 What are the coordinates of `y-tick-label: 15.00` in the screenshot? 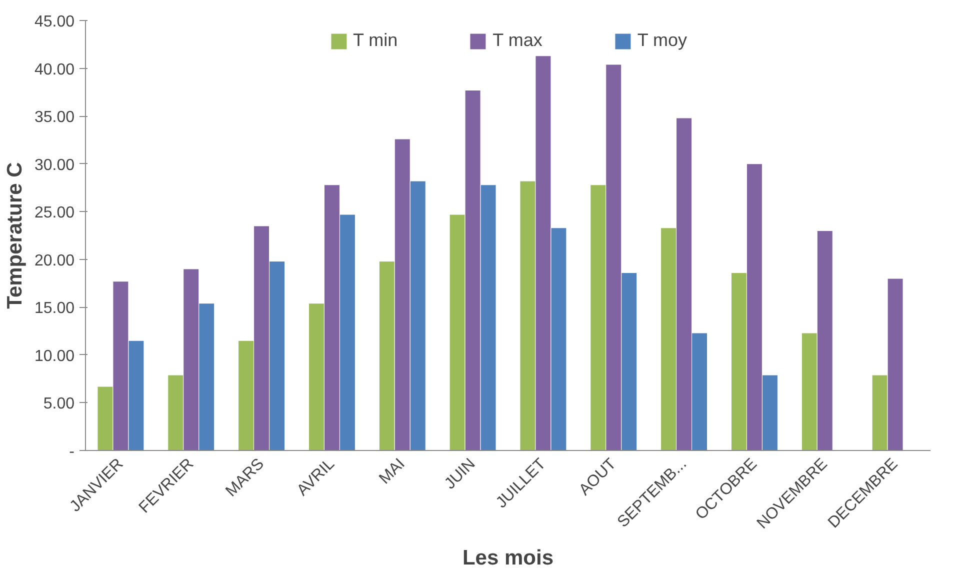 It's located at (54, 309).